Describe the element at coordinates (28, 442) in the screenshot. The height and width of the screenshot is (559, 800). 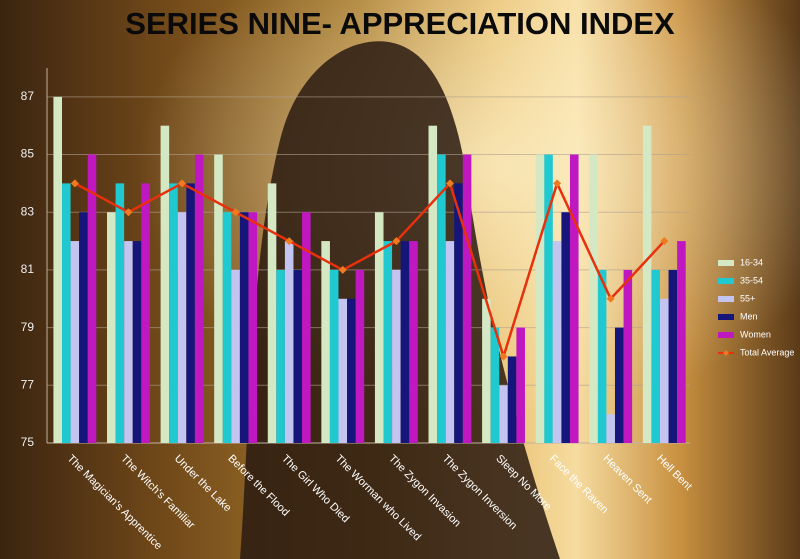
I see `y-tick-label: 75` at that location.